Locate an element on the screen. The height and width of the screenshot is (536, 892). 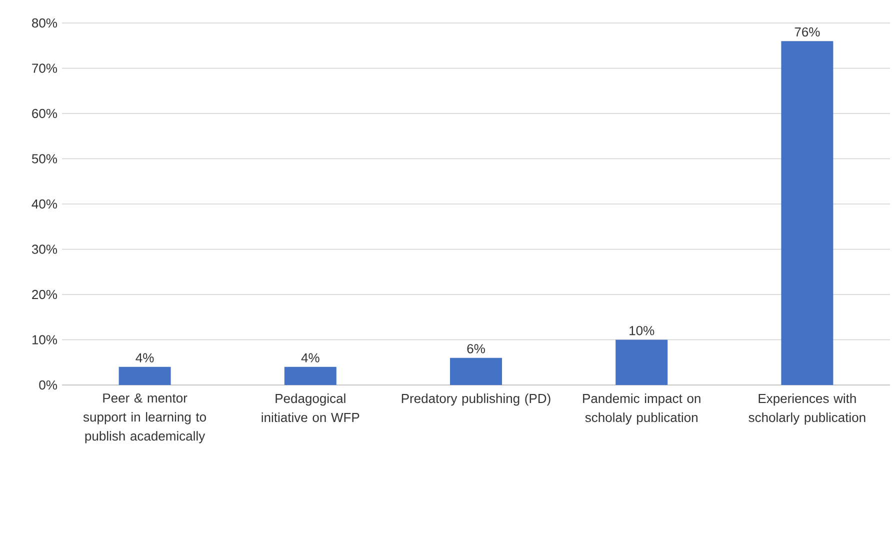
y-tick-label: 60% is located at coordinates (45, 113).